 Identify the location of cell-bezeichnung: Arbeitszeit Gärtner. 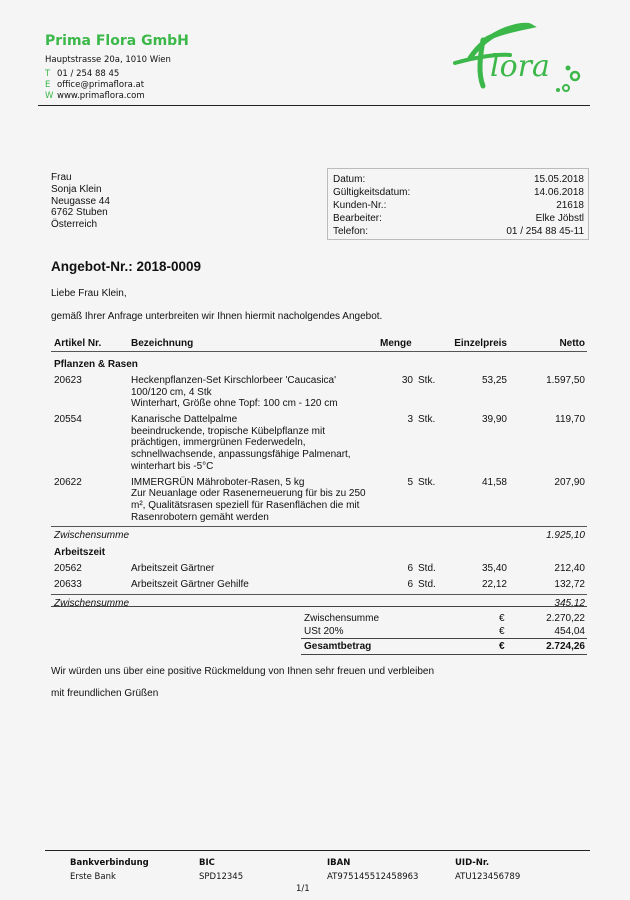
(173, 569).